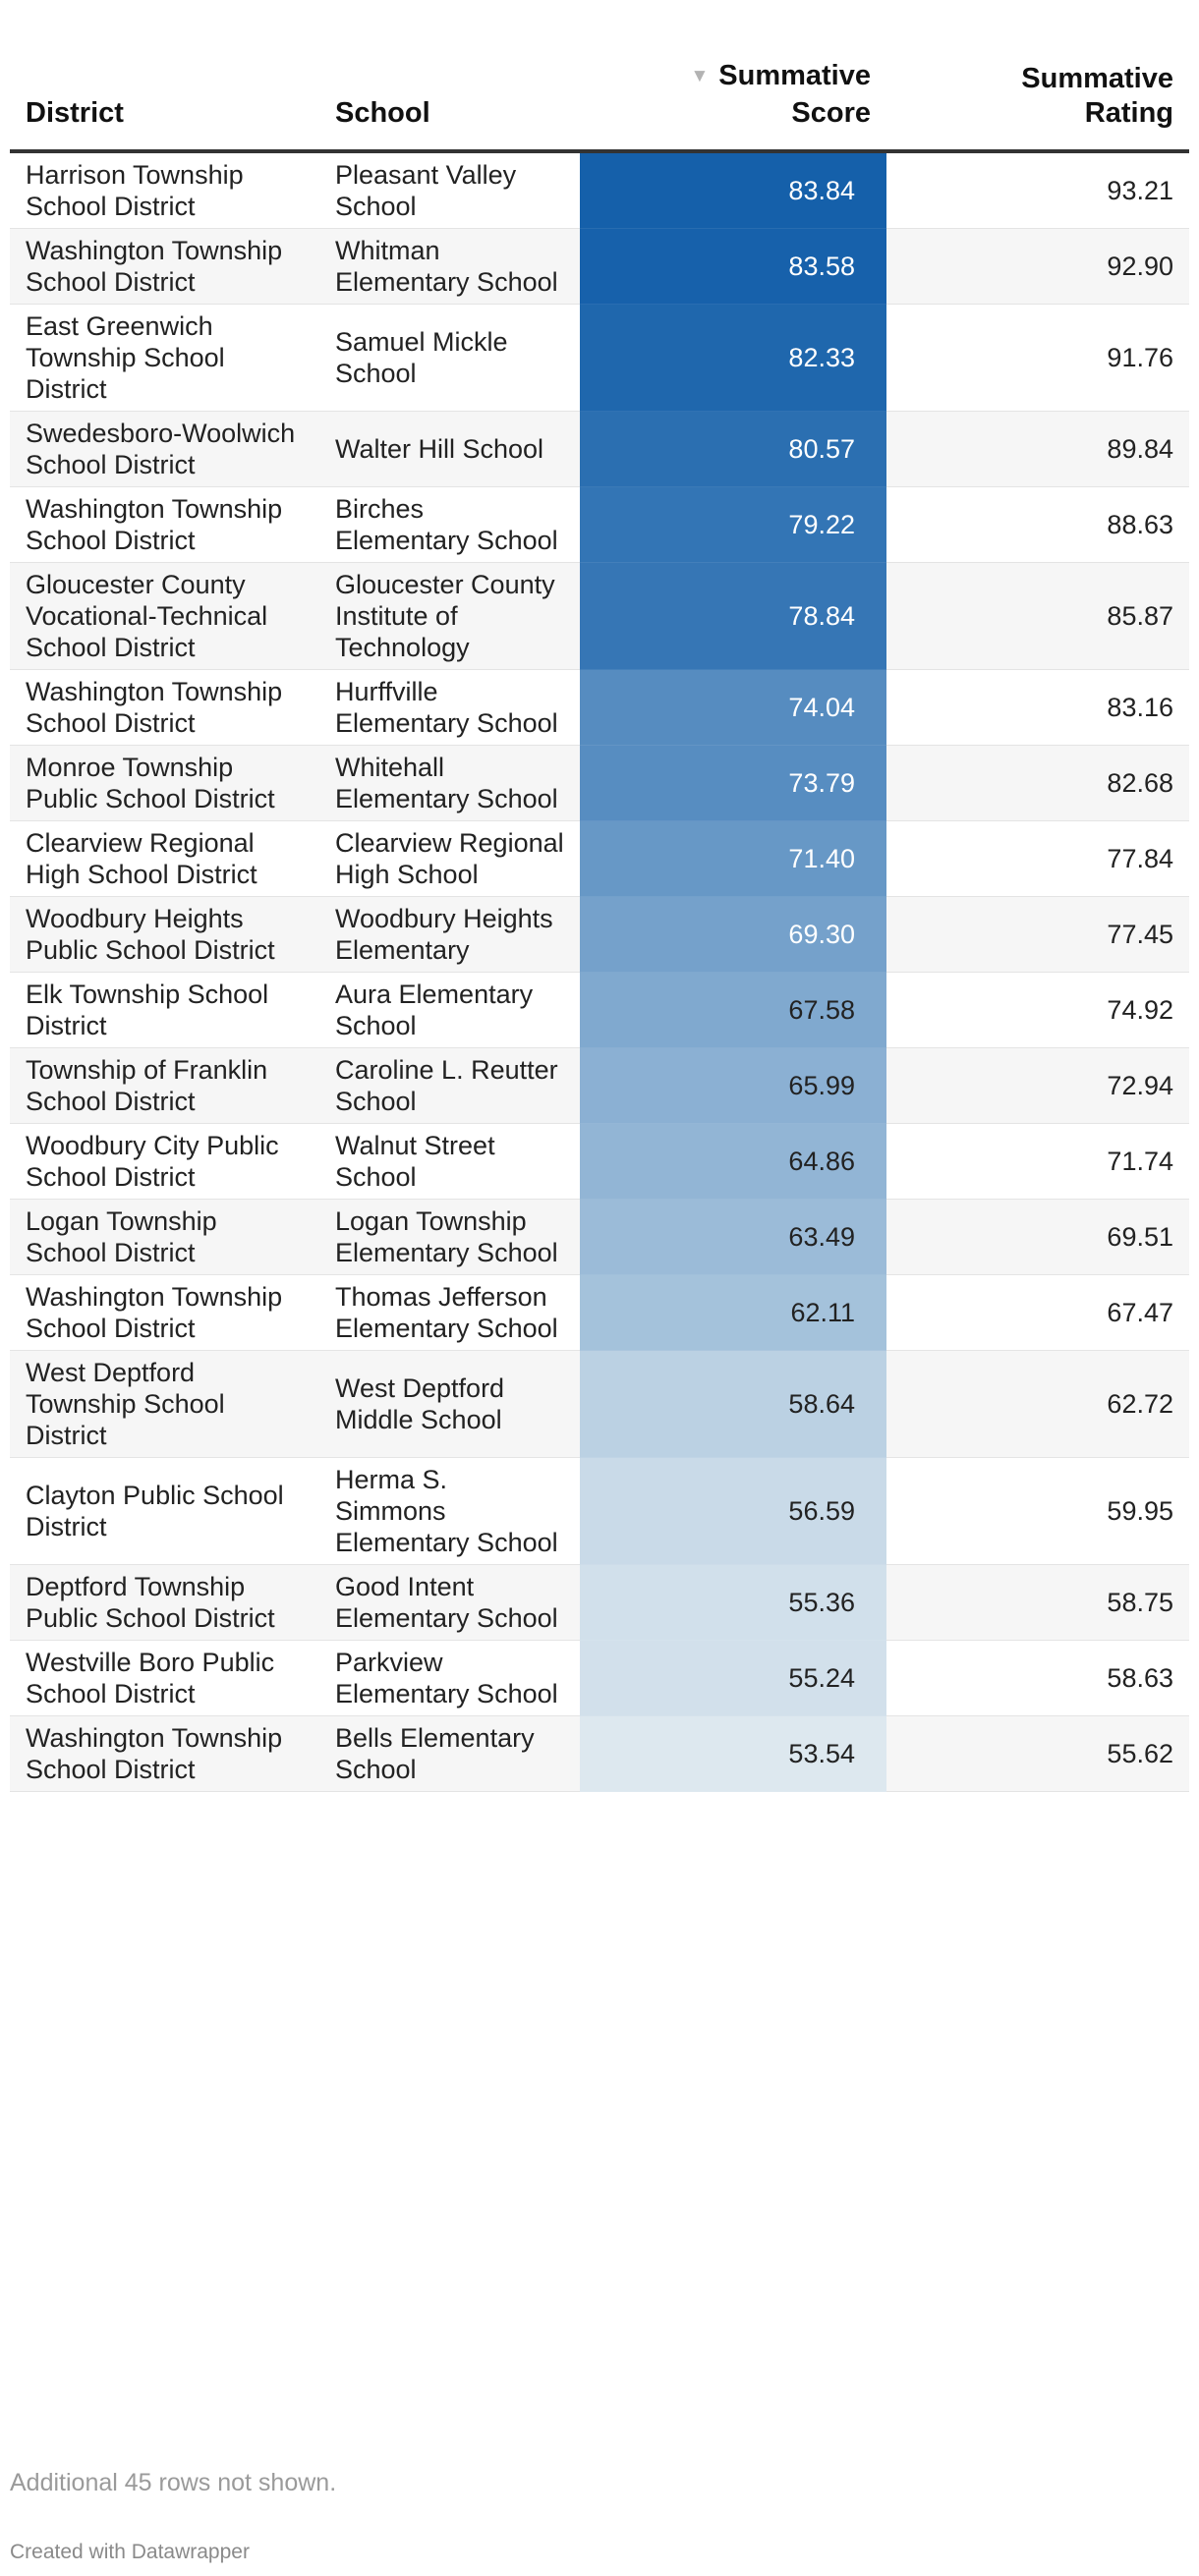  What do you see at coordinates (733, 1237) in the screenshot?
I see `summative-score-cell: 63.49` at bounding box center [733, 1237].